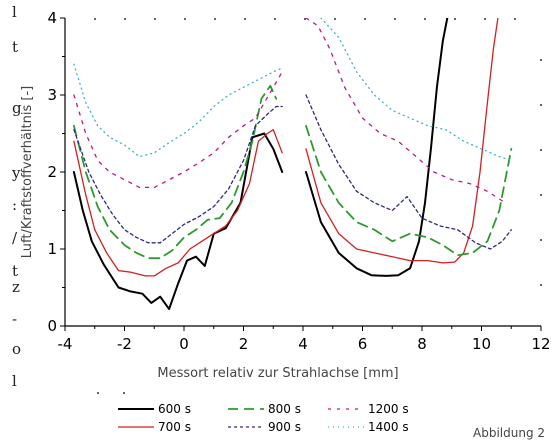 This screenshot has height=444, width=551. I want to click on figure-caption: Abbildung 2, so click(509, 433).